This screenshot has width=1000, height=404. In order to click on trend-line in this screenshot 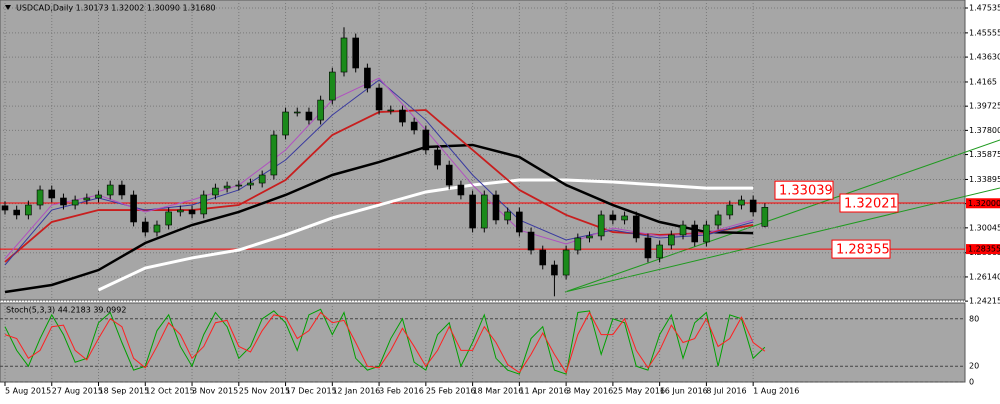, I will do `click(782, 240)`.